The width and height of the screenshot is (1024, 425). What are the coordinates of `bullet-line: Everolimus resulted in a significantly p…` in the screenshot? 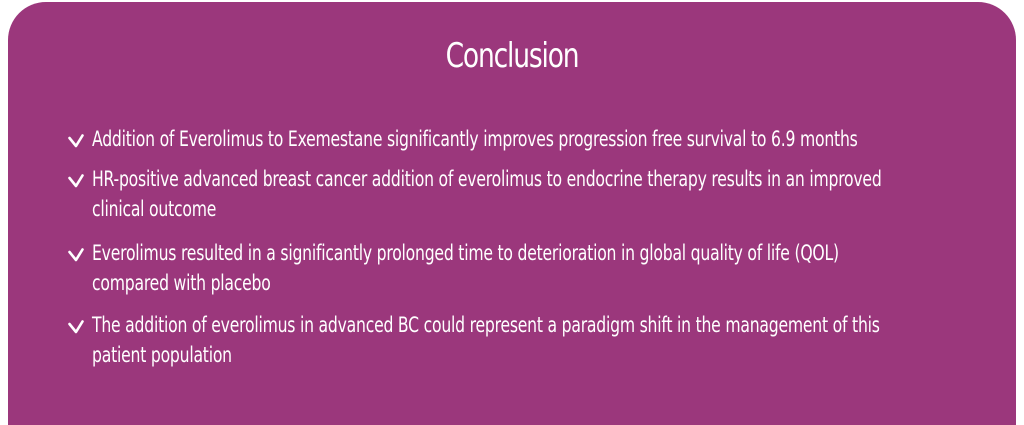 It's located at (465, 253).